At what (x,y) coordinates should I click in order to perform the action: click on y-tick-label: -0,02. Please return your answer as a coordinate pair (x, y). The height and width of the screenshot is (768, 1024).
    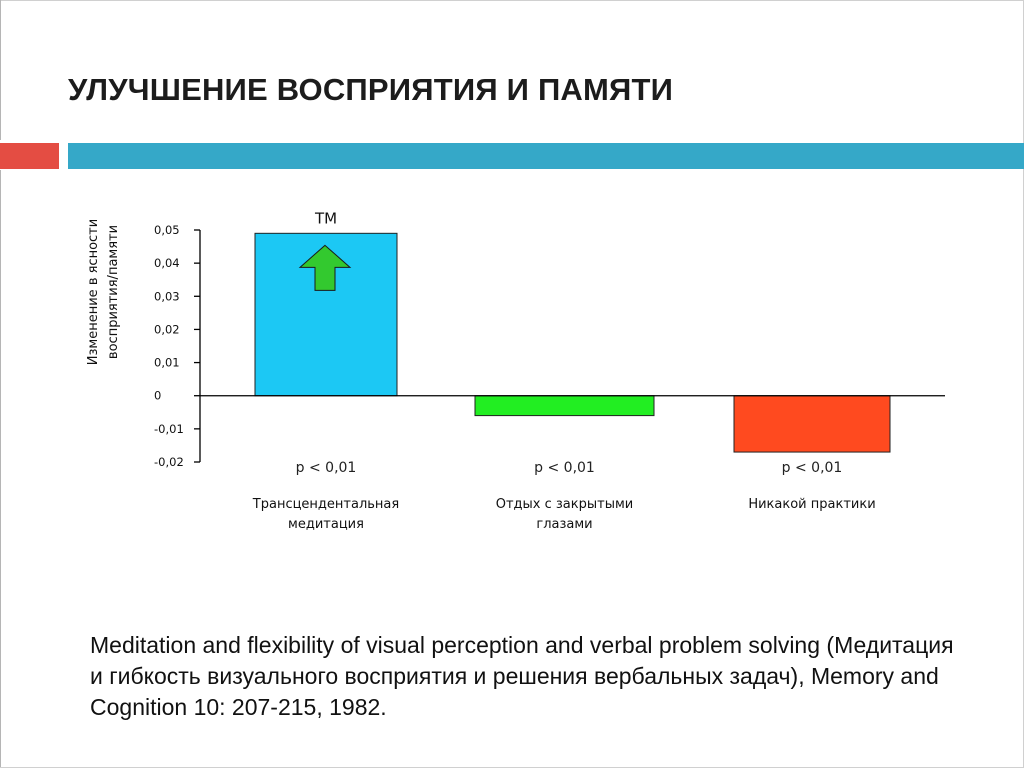
    Looking at the image, I should click on (169, 462).